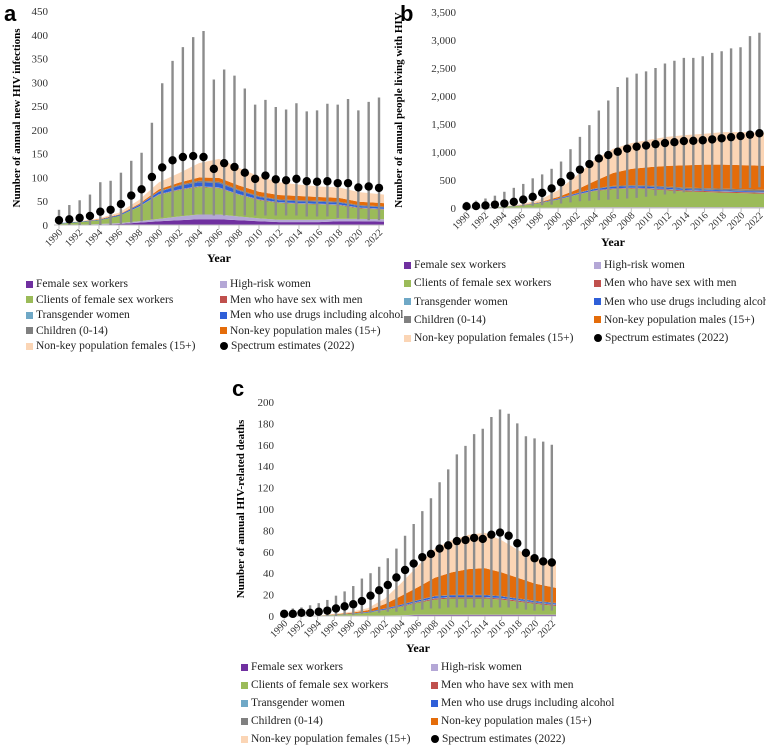 This screenshot has height=745, width=766. What do you see at coordinates (40, 60) in the screenshot?
I see `y-tick-label: 350` at bounding box center [40, 60].